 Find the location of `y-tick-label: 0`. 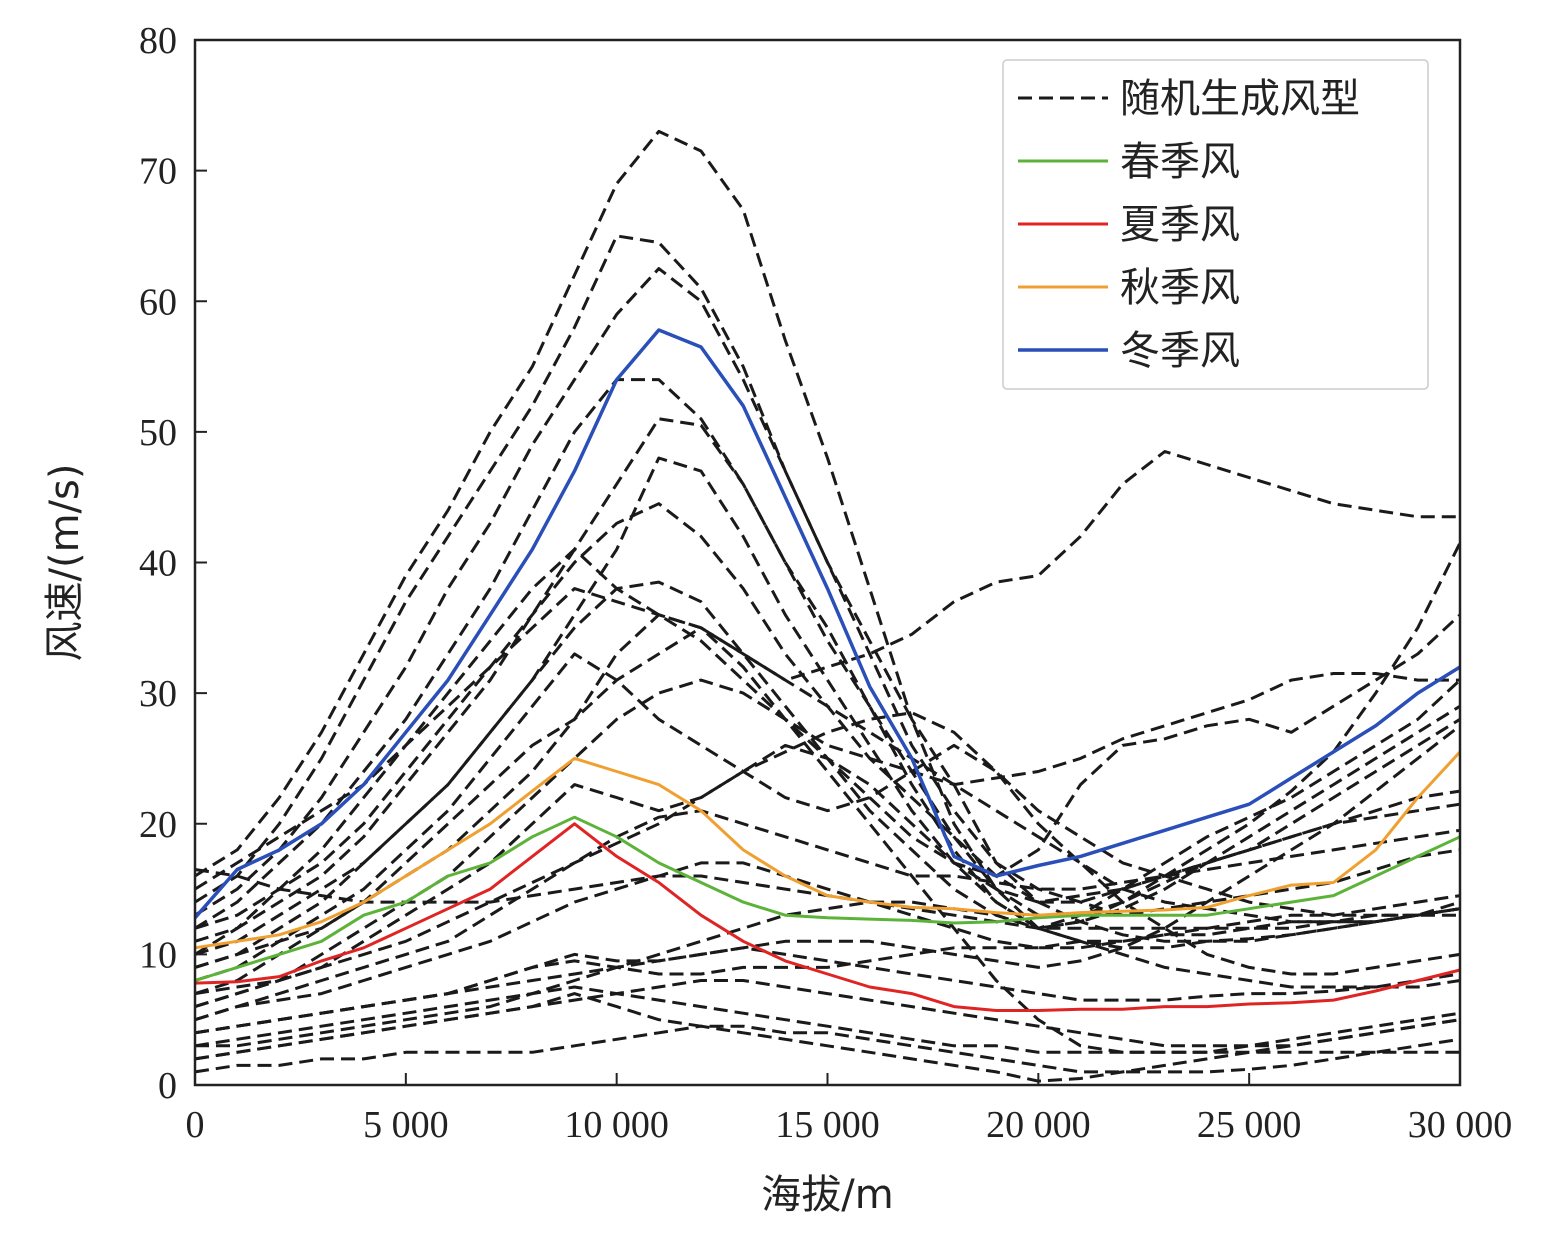

y-tick-label: 0 is located at coordinates (167, 1086).